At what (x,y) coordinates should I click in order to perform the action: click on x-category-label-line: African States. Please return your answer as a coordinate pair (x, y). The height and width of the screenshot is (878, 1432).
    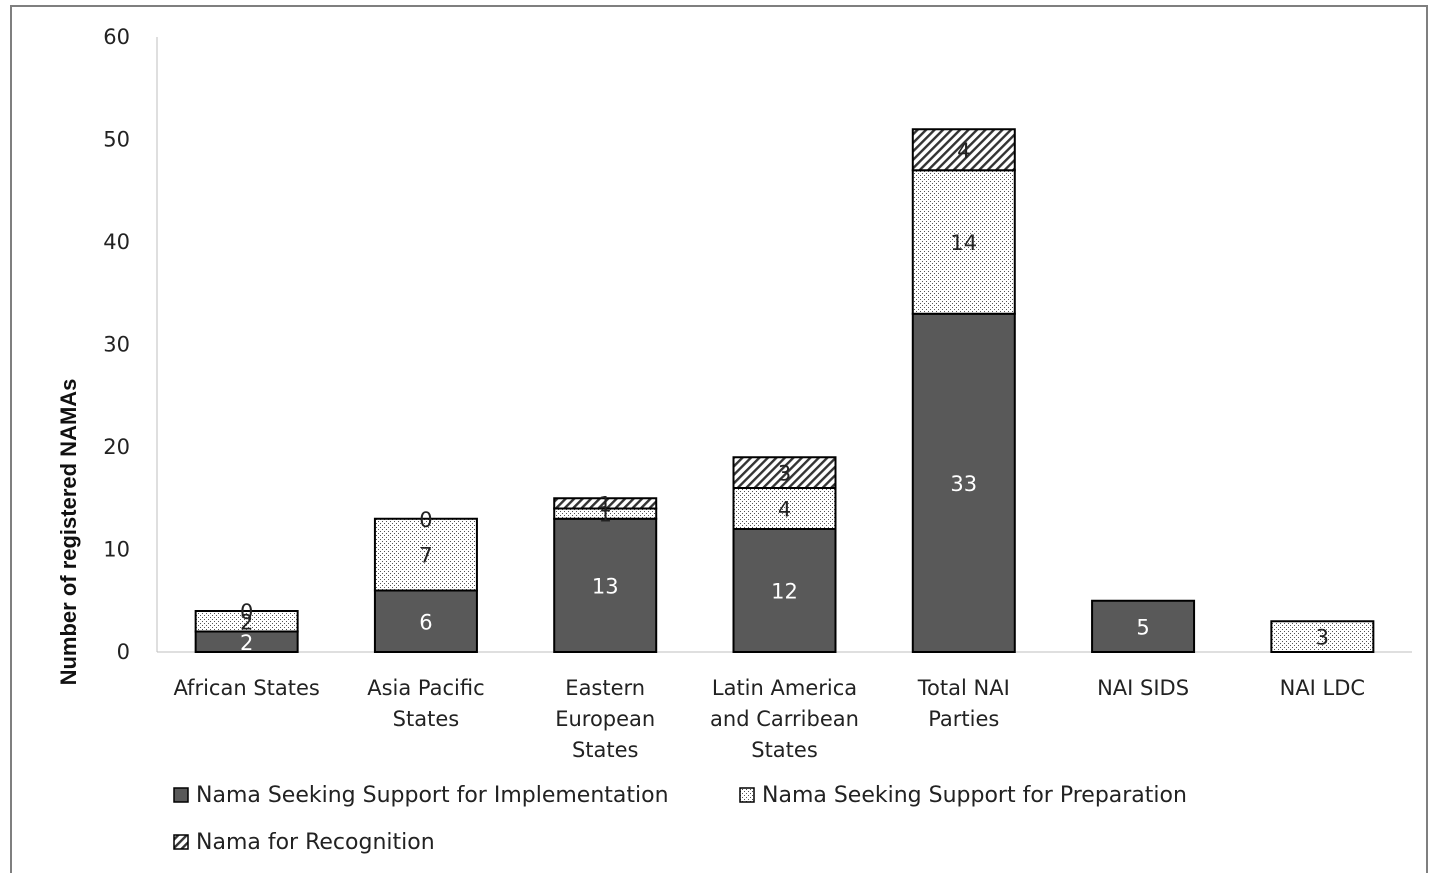
    Looking at the image, I should click on (246, 688).